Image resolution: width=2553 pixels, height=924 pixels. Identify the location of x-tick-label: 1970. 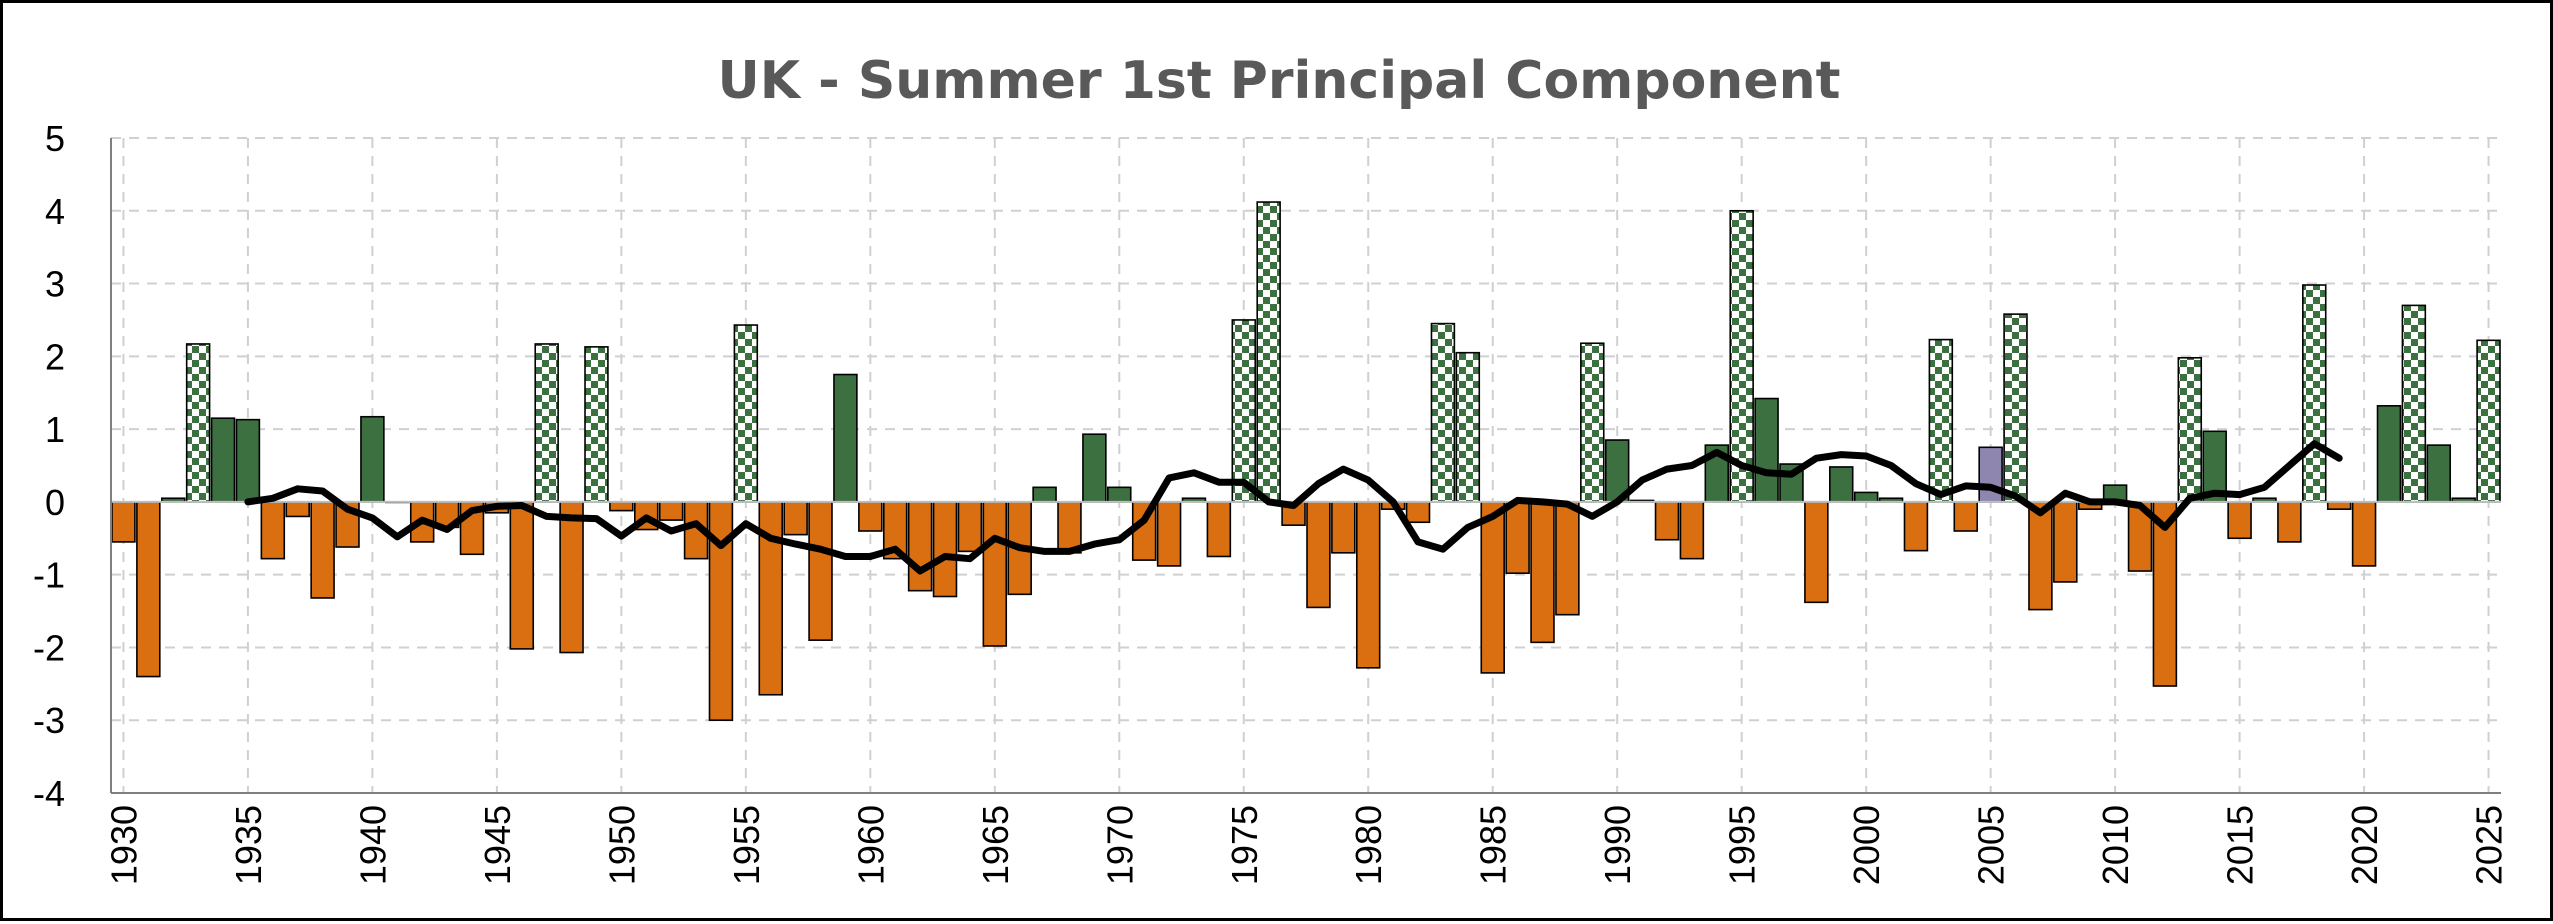
(1119, 845).